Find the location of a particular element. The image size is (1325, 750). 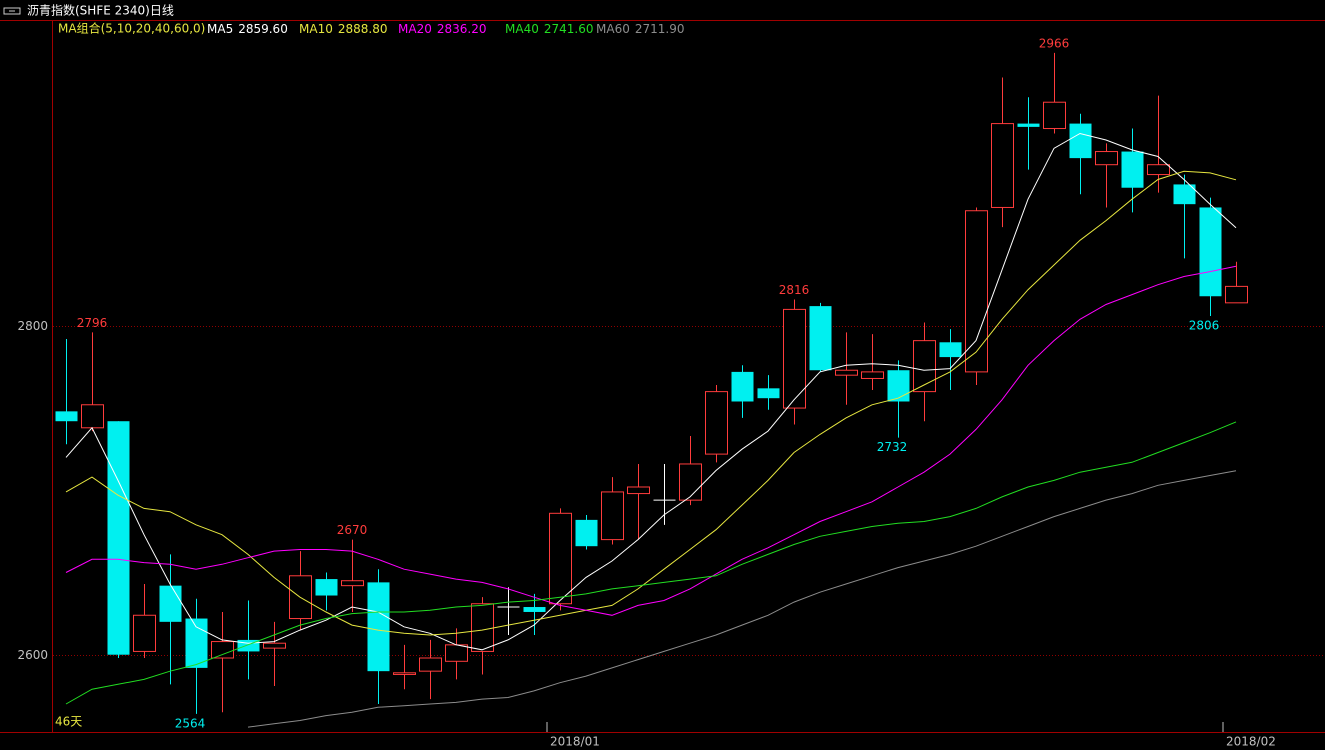

period-label: 46天 is located at coordinates (68, 722).